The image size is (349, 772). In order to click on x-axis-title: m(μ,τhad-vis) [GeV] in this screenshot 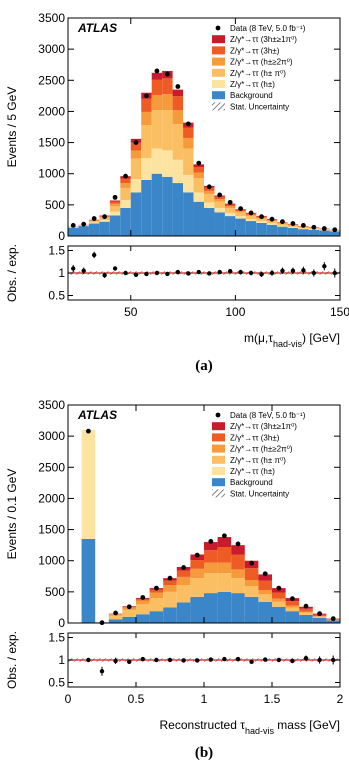, I will do `click(292, 340)`.